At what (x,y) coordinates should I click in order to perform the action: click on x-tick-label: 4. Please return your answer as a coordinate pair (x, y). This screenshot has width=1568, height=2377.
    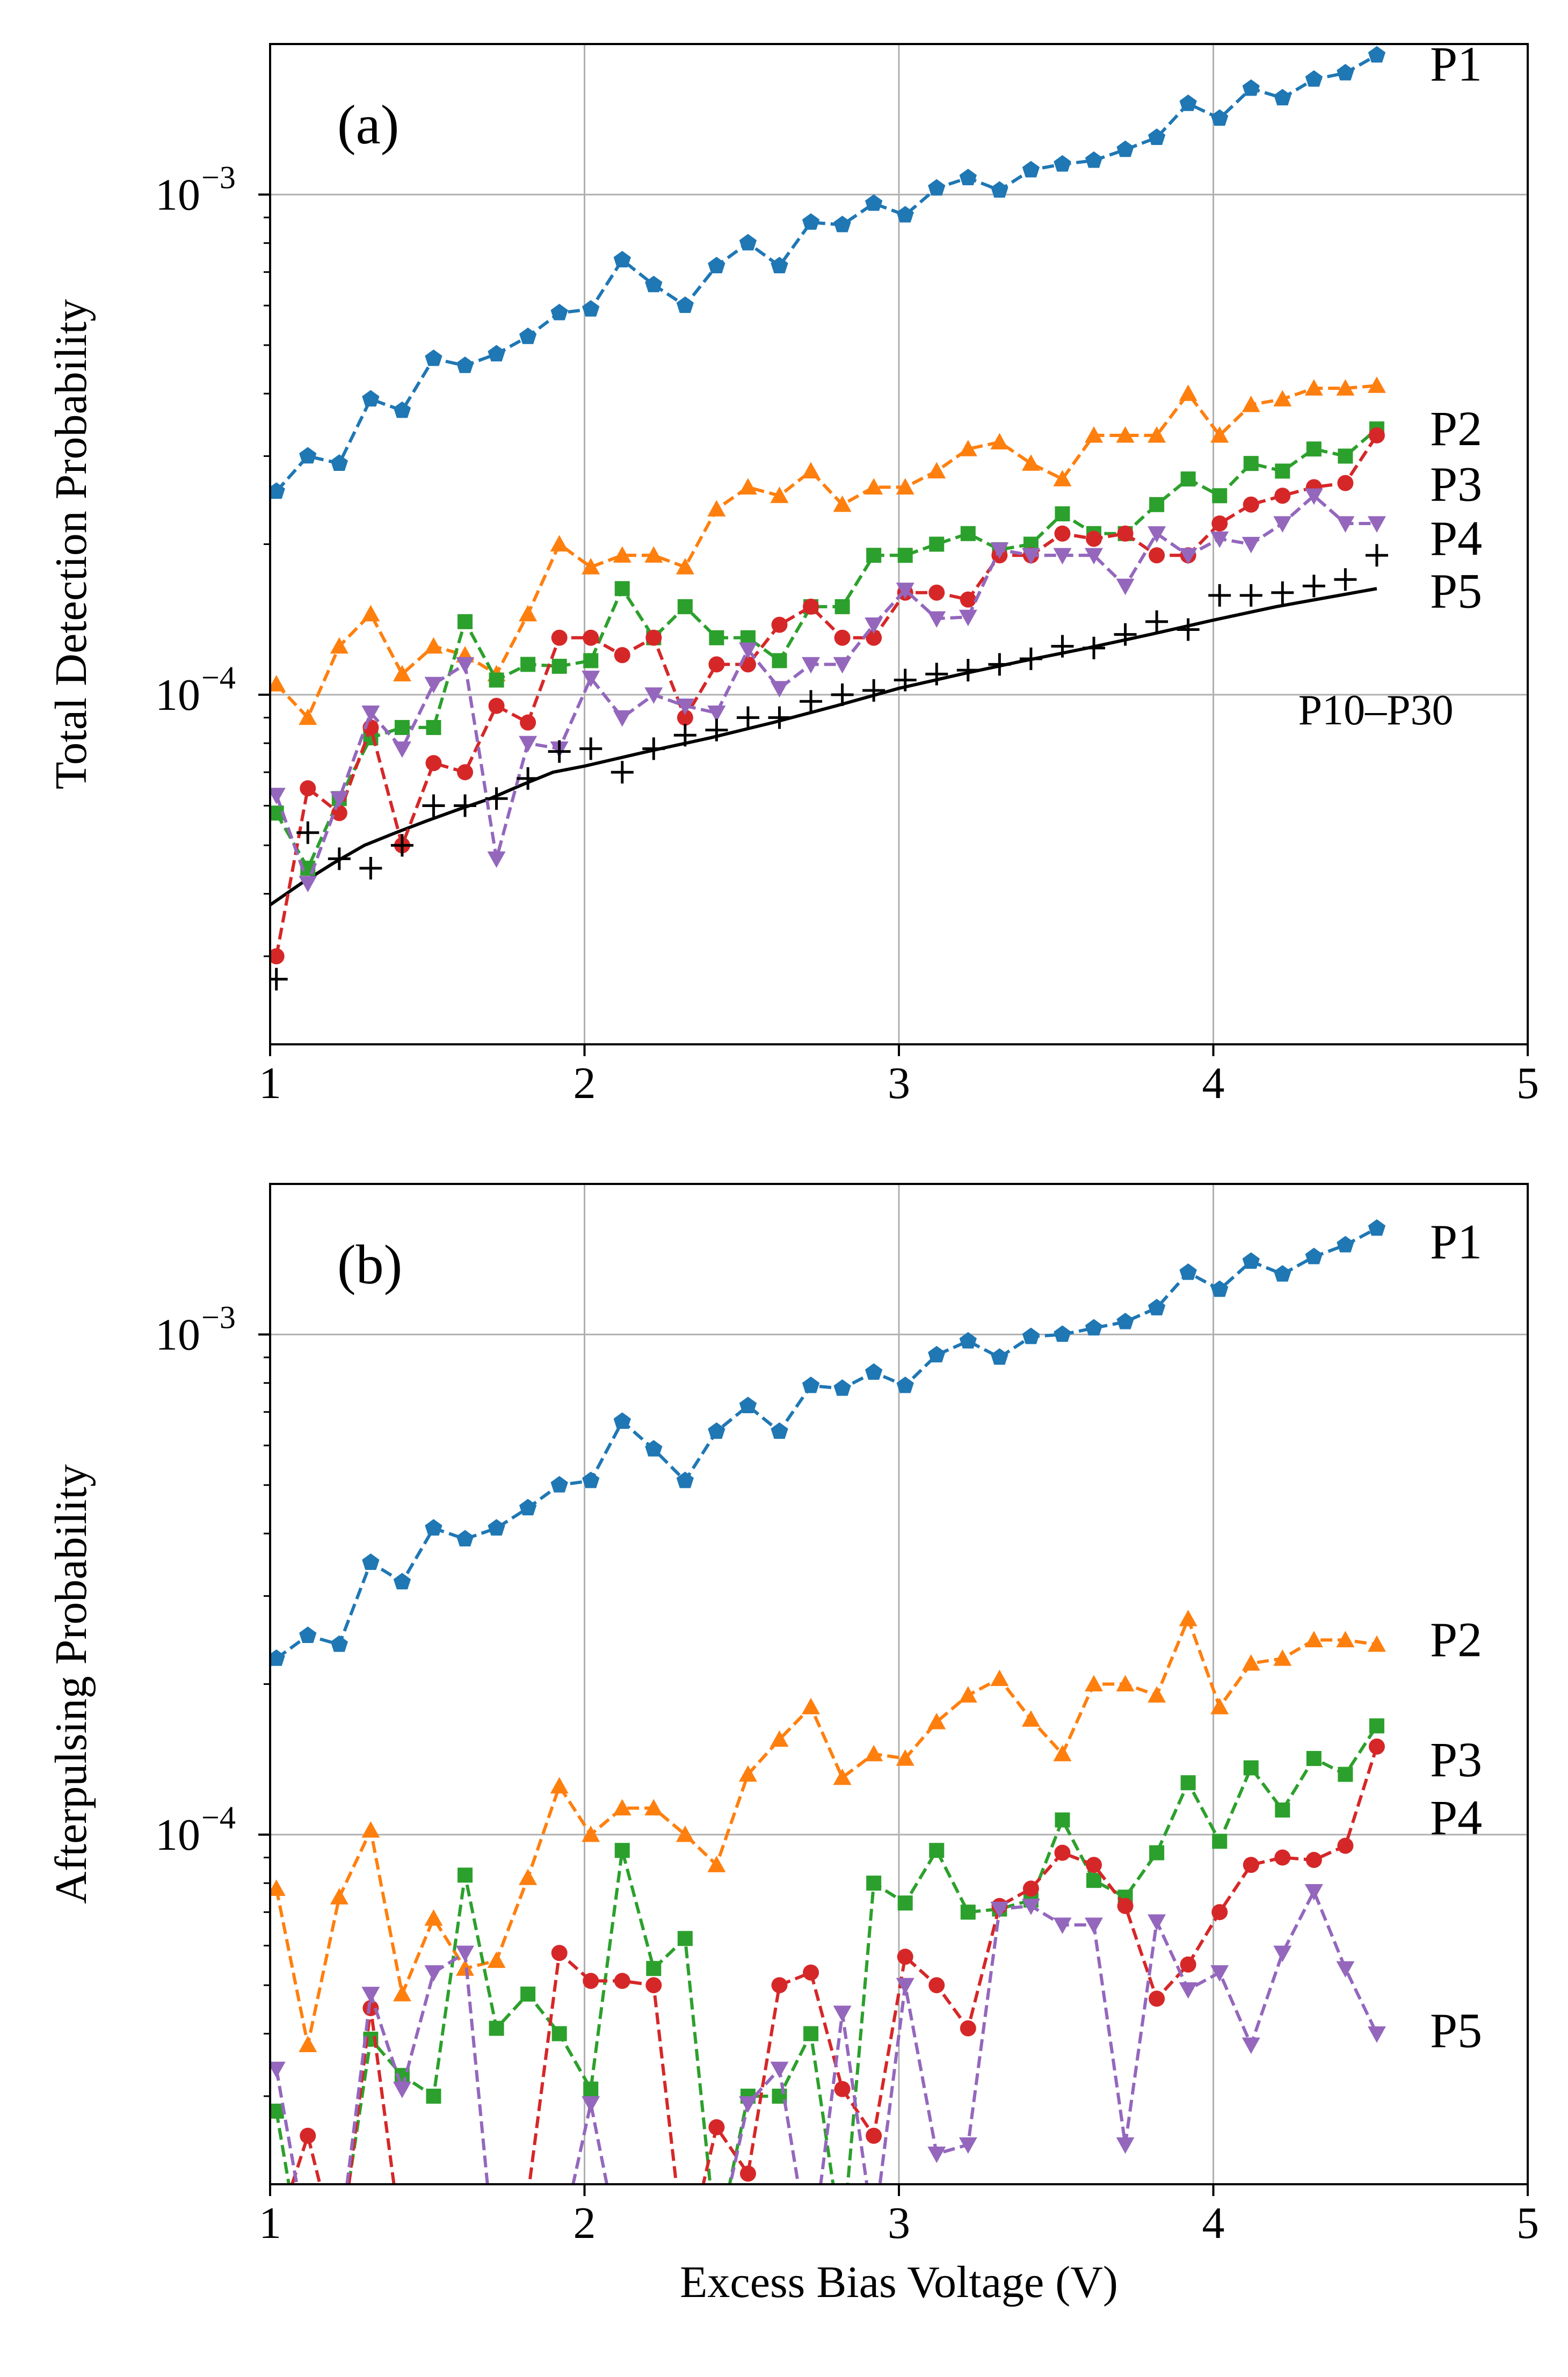
    Looking at the image, I should click on (1213, 1083).